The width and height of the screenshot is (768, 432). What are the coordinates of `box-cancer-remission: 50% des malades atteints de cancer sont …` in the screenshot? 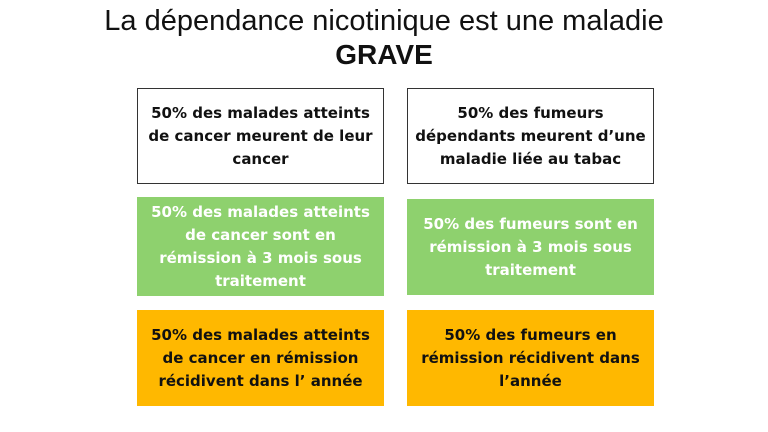 It's located at (260, 246).